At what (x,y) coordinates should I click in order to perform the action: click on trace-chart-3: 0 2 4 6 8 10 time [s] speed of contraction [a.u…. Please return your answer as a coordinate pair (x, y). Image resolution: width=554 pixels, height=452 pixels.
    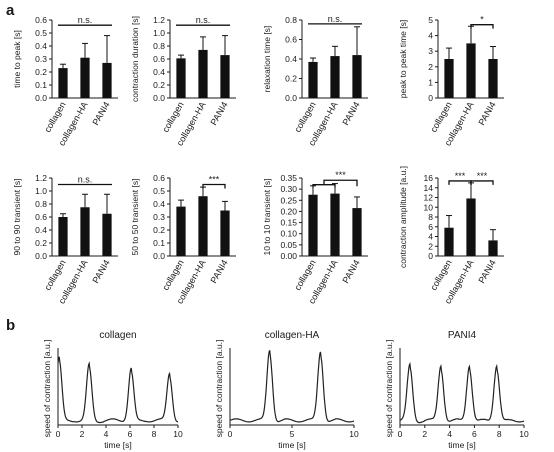
    Looking at the image, I should click on (456, 390).